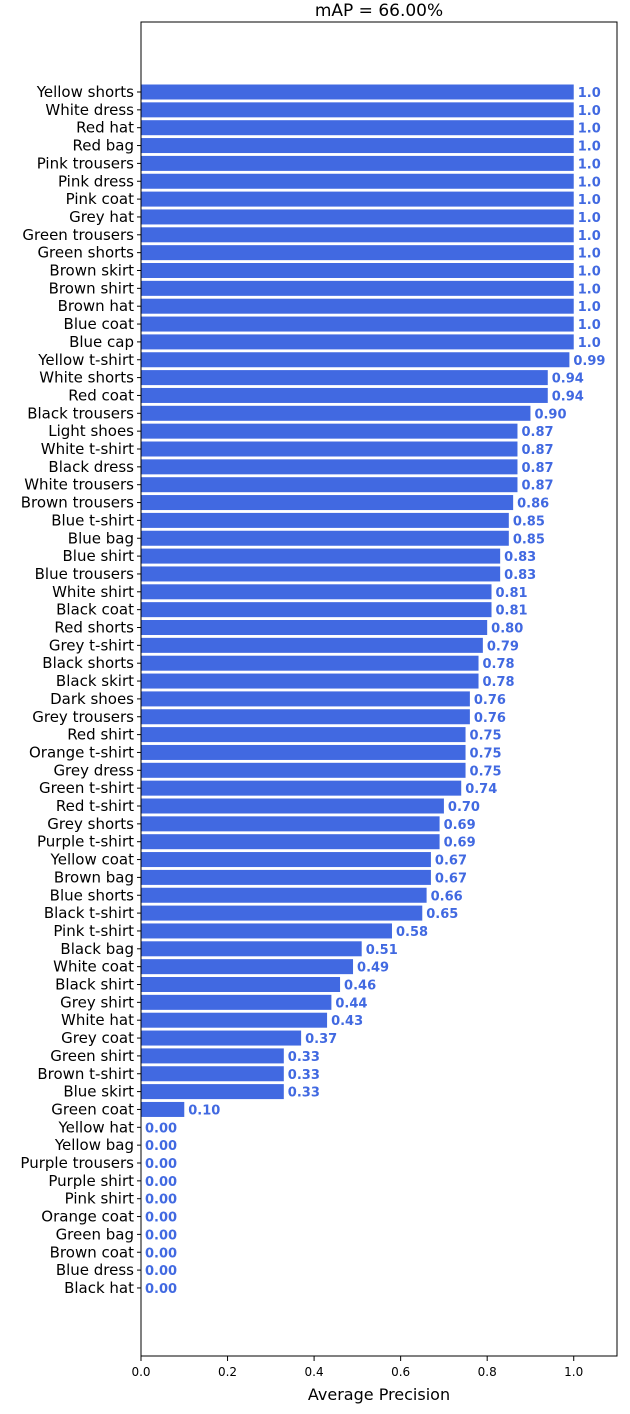  I want to click on category-label-green-bag: Green bag, so click(95, 1234).